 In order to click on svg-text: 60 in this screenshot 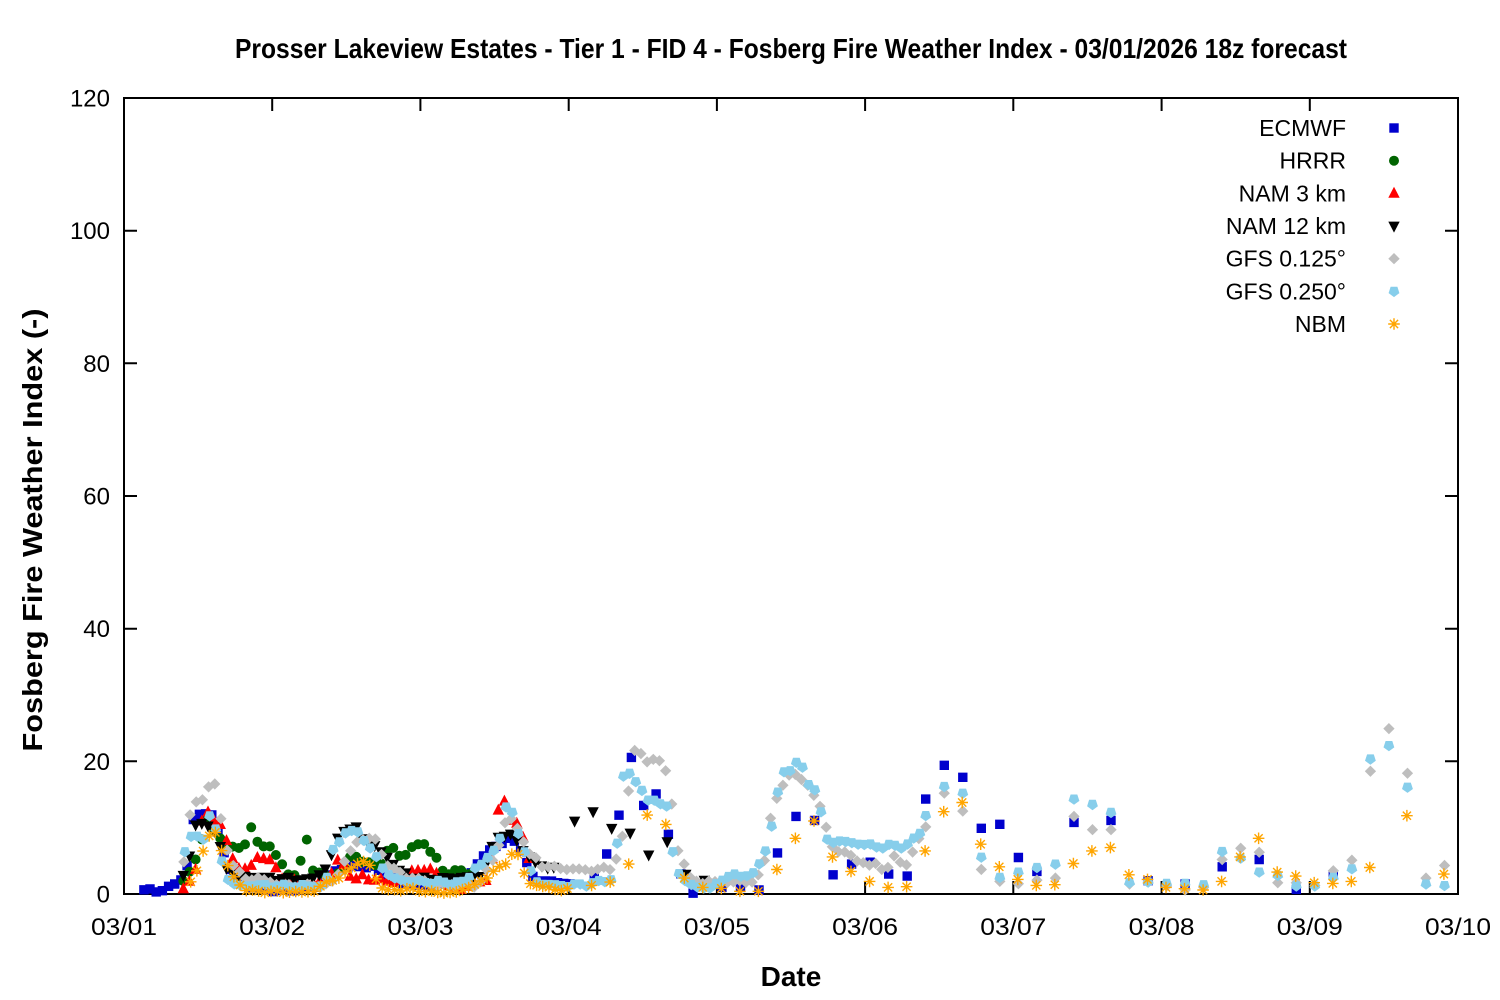, I will do `click(96, 497)`.